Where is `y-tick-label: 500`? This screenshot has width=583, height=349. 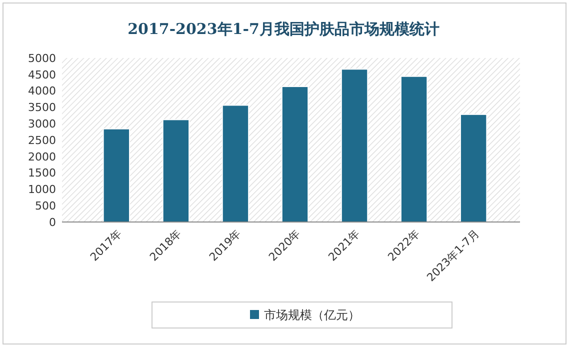 y-tick-label: 500 is located at coordinates (45, 205).